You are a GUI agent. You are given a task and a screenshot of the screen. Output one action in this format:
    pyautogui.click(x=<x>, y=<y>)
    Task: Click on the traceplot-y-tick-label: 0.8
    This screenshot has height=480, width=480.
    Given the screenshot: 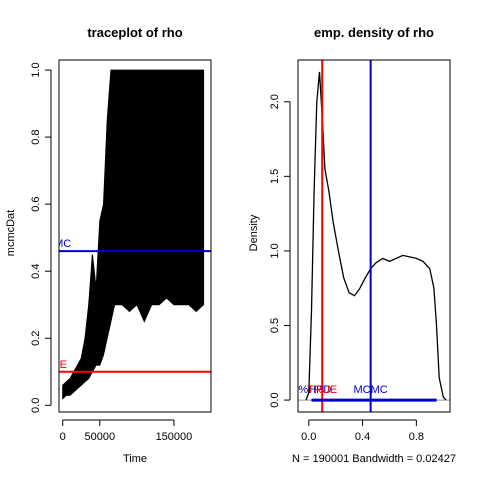 What is the action you would take?
    pyautogui.click(x=36, y=136)
    